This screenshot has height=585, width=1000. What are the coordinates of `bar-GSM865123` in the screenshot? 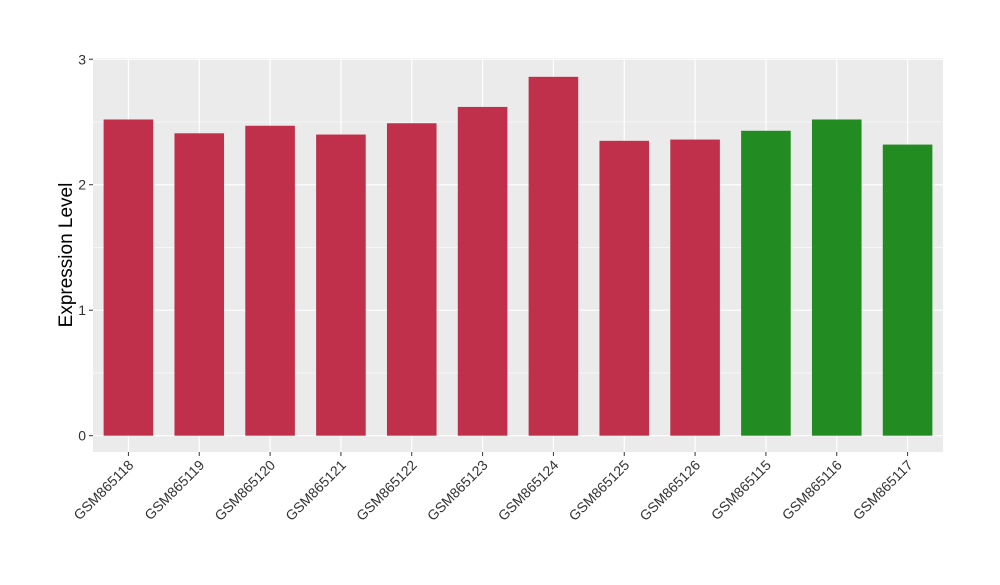 It's located at (482, 271).